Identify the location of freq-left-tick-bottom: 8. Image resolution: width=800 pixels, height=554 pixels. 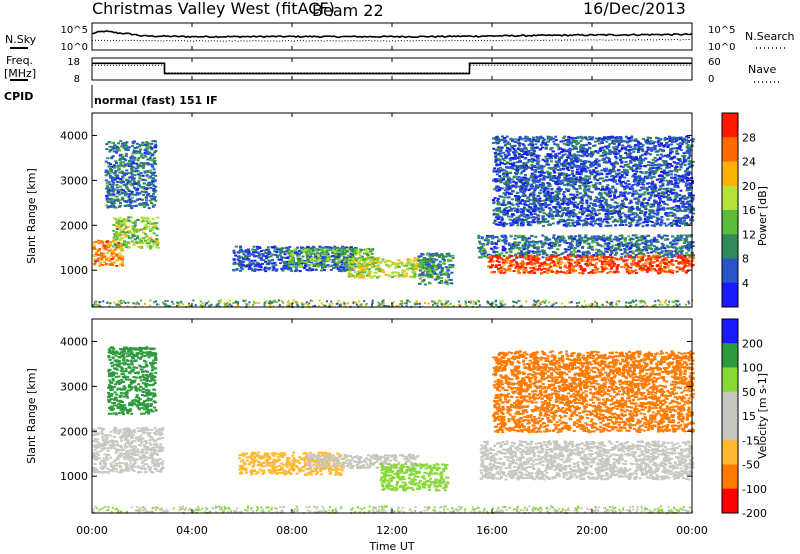
(77, 79).